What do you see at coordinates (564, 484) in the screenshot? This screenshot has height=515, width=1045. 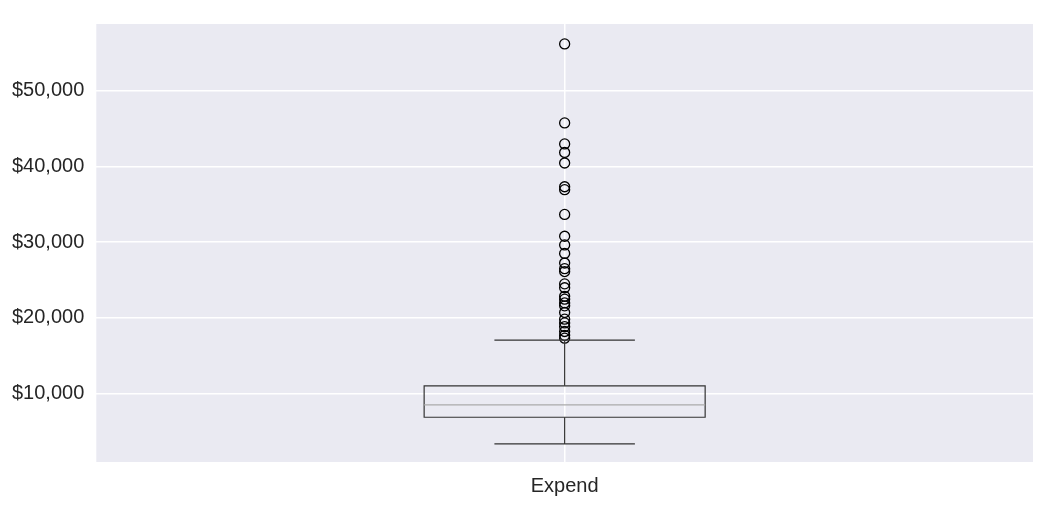 I see `x-tick-label: Expend` at bounding box center [564, 484].